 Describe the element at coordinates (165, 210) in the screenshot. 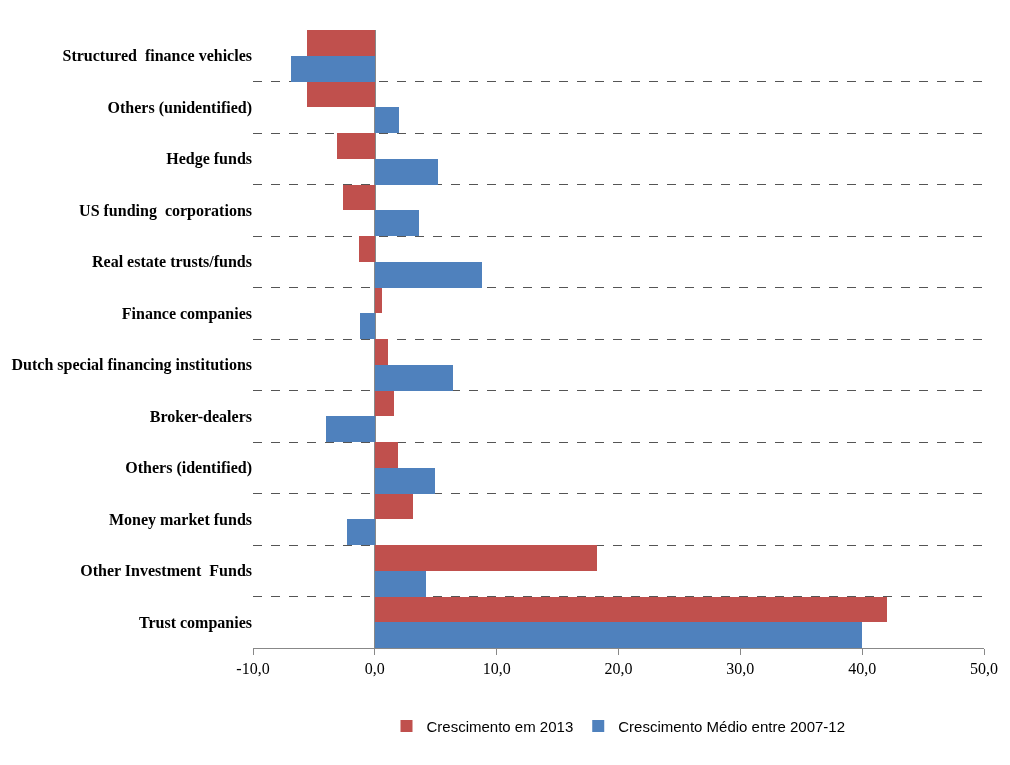

I see `y-tick-label: US funding corporations` at that location.